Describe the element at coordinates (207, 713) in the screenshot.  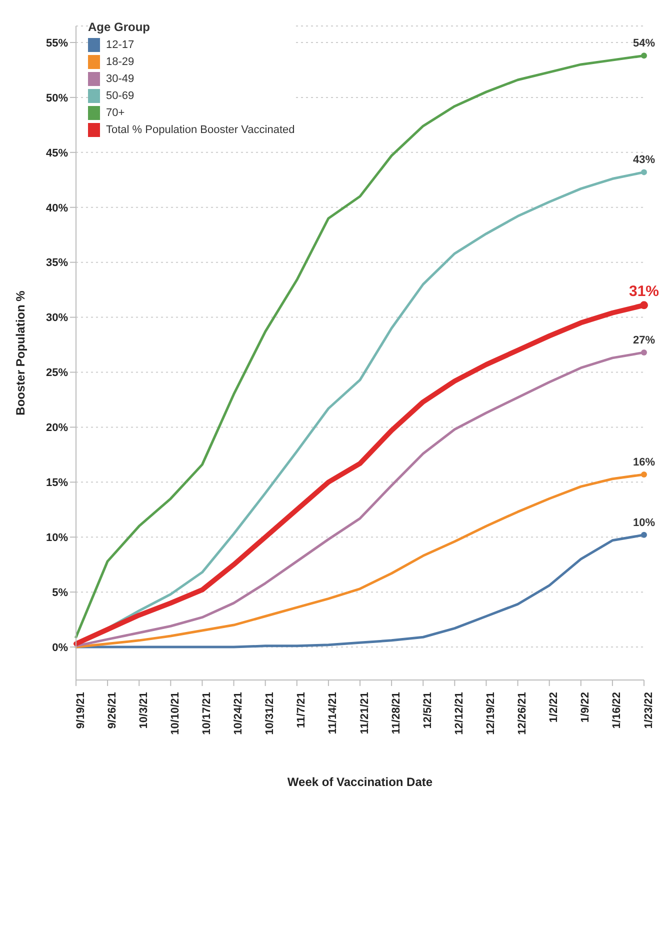
I see `x-tick-label: 10/17/21` at that location.